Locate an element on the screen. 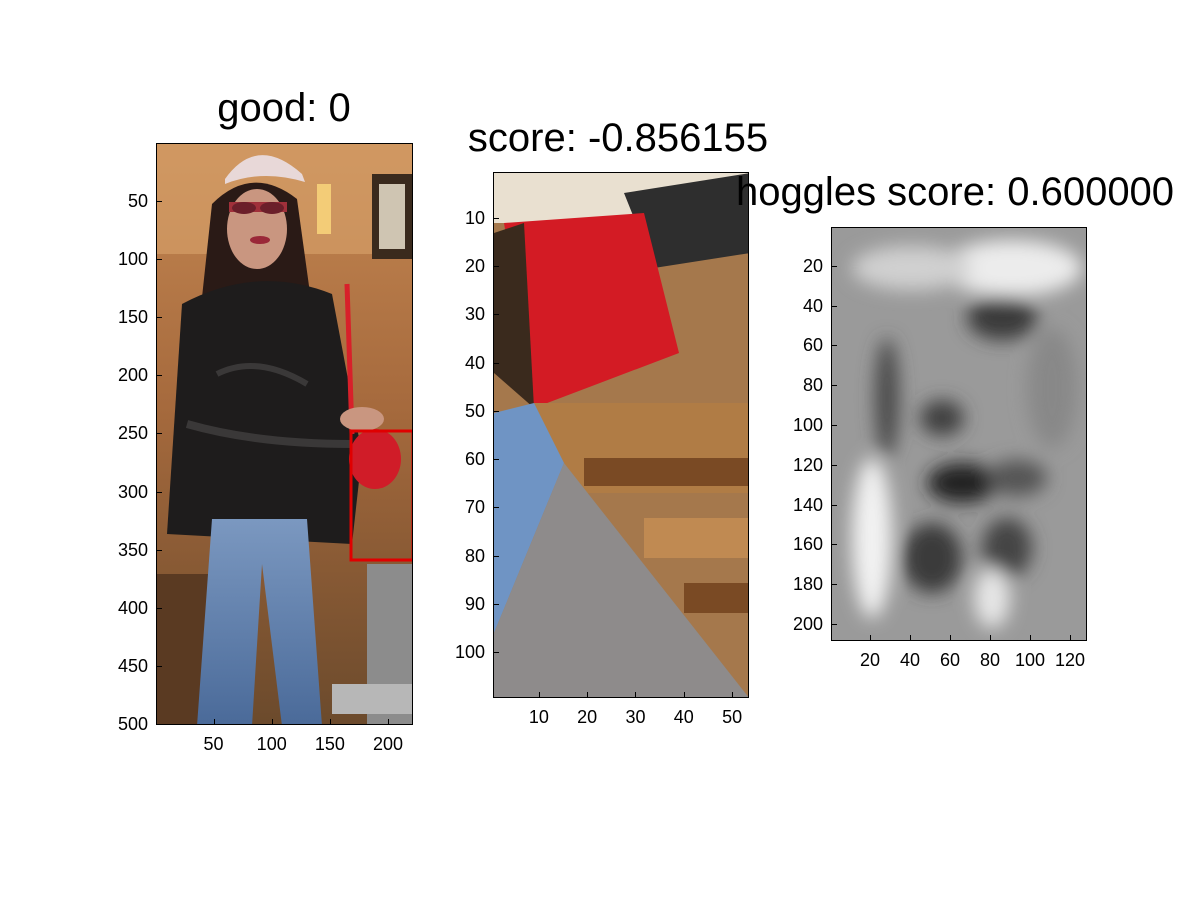  x-tick-label: 60 is located at coordinates (950, 660).